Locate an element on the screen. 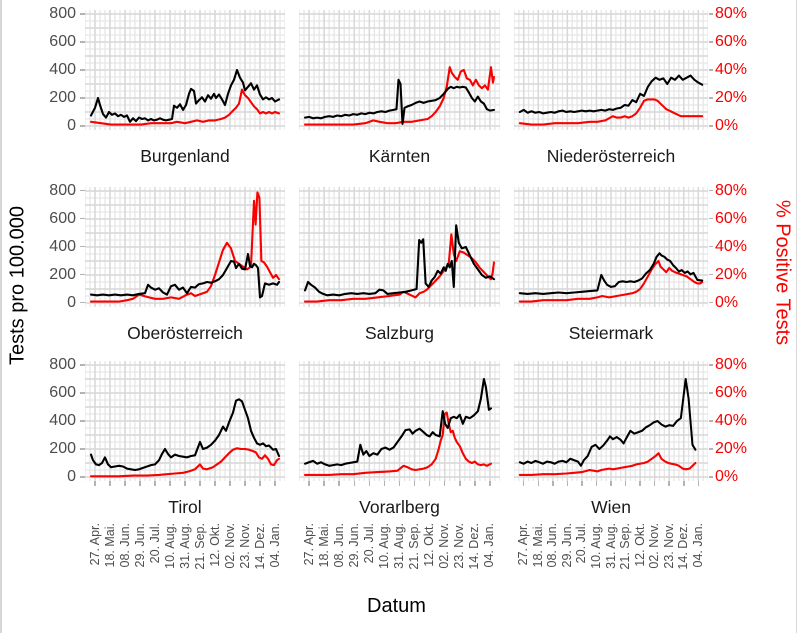 This screenshot has width=800, height=633. facet-panel-salzburg is located at coordinates (399, 246).